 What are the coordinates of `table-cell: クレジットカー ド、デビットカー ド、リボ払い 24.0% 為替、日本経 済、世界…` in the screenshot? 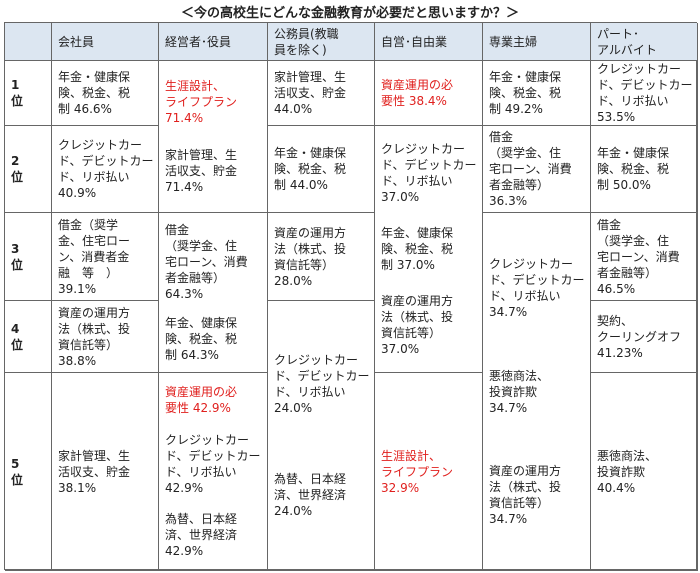 It's located at (321, 436).